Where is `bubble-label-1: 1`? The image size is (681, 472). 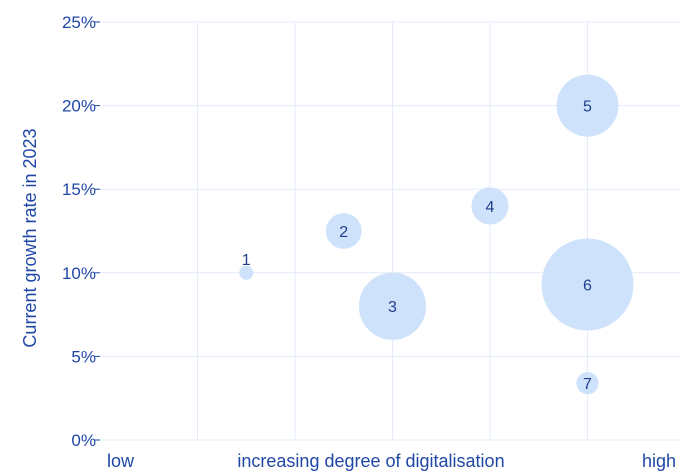 bubble-label-1: 1 is located at coordinates (246, 260).